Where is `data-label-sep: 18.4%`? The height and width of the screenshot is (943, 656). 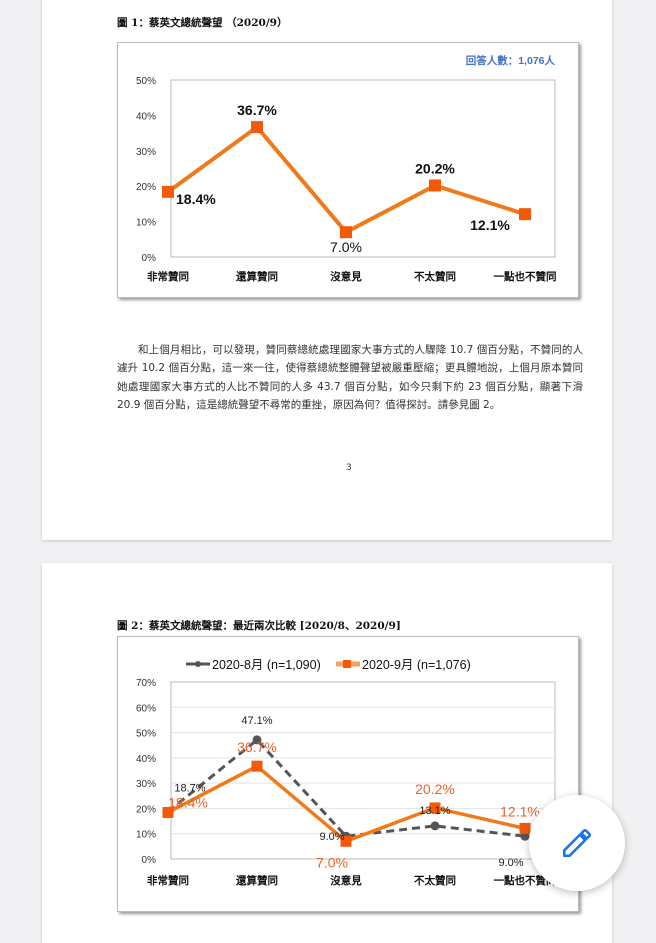 data-label-sep: 18.4% is located at coordinates (188, 802).